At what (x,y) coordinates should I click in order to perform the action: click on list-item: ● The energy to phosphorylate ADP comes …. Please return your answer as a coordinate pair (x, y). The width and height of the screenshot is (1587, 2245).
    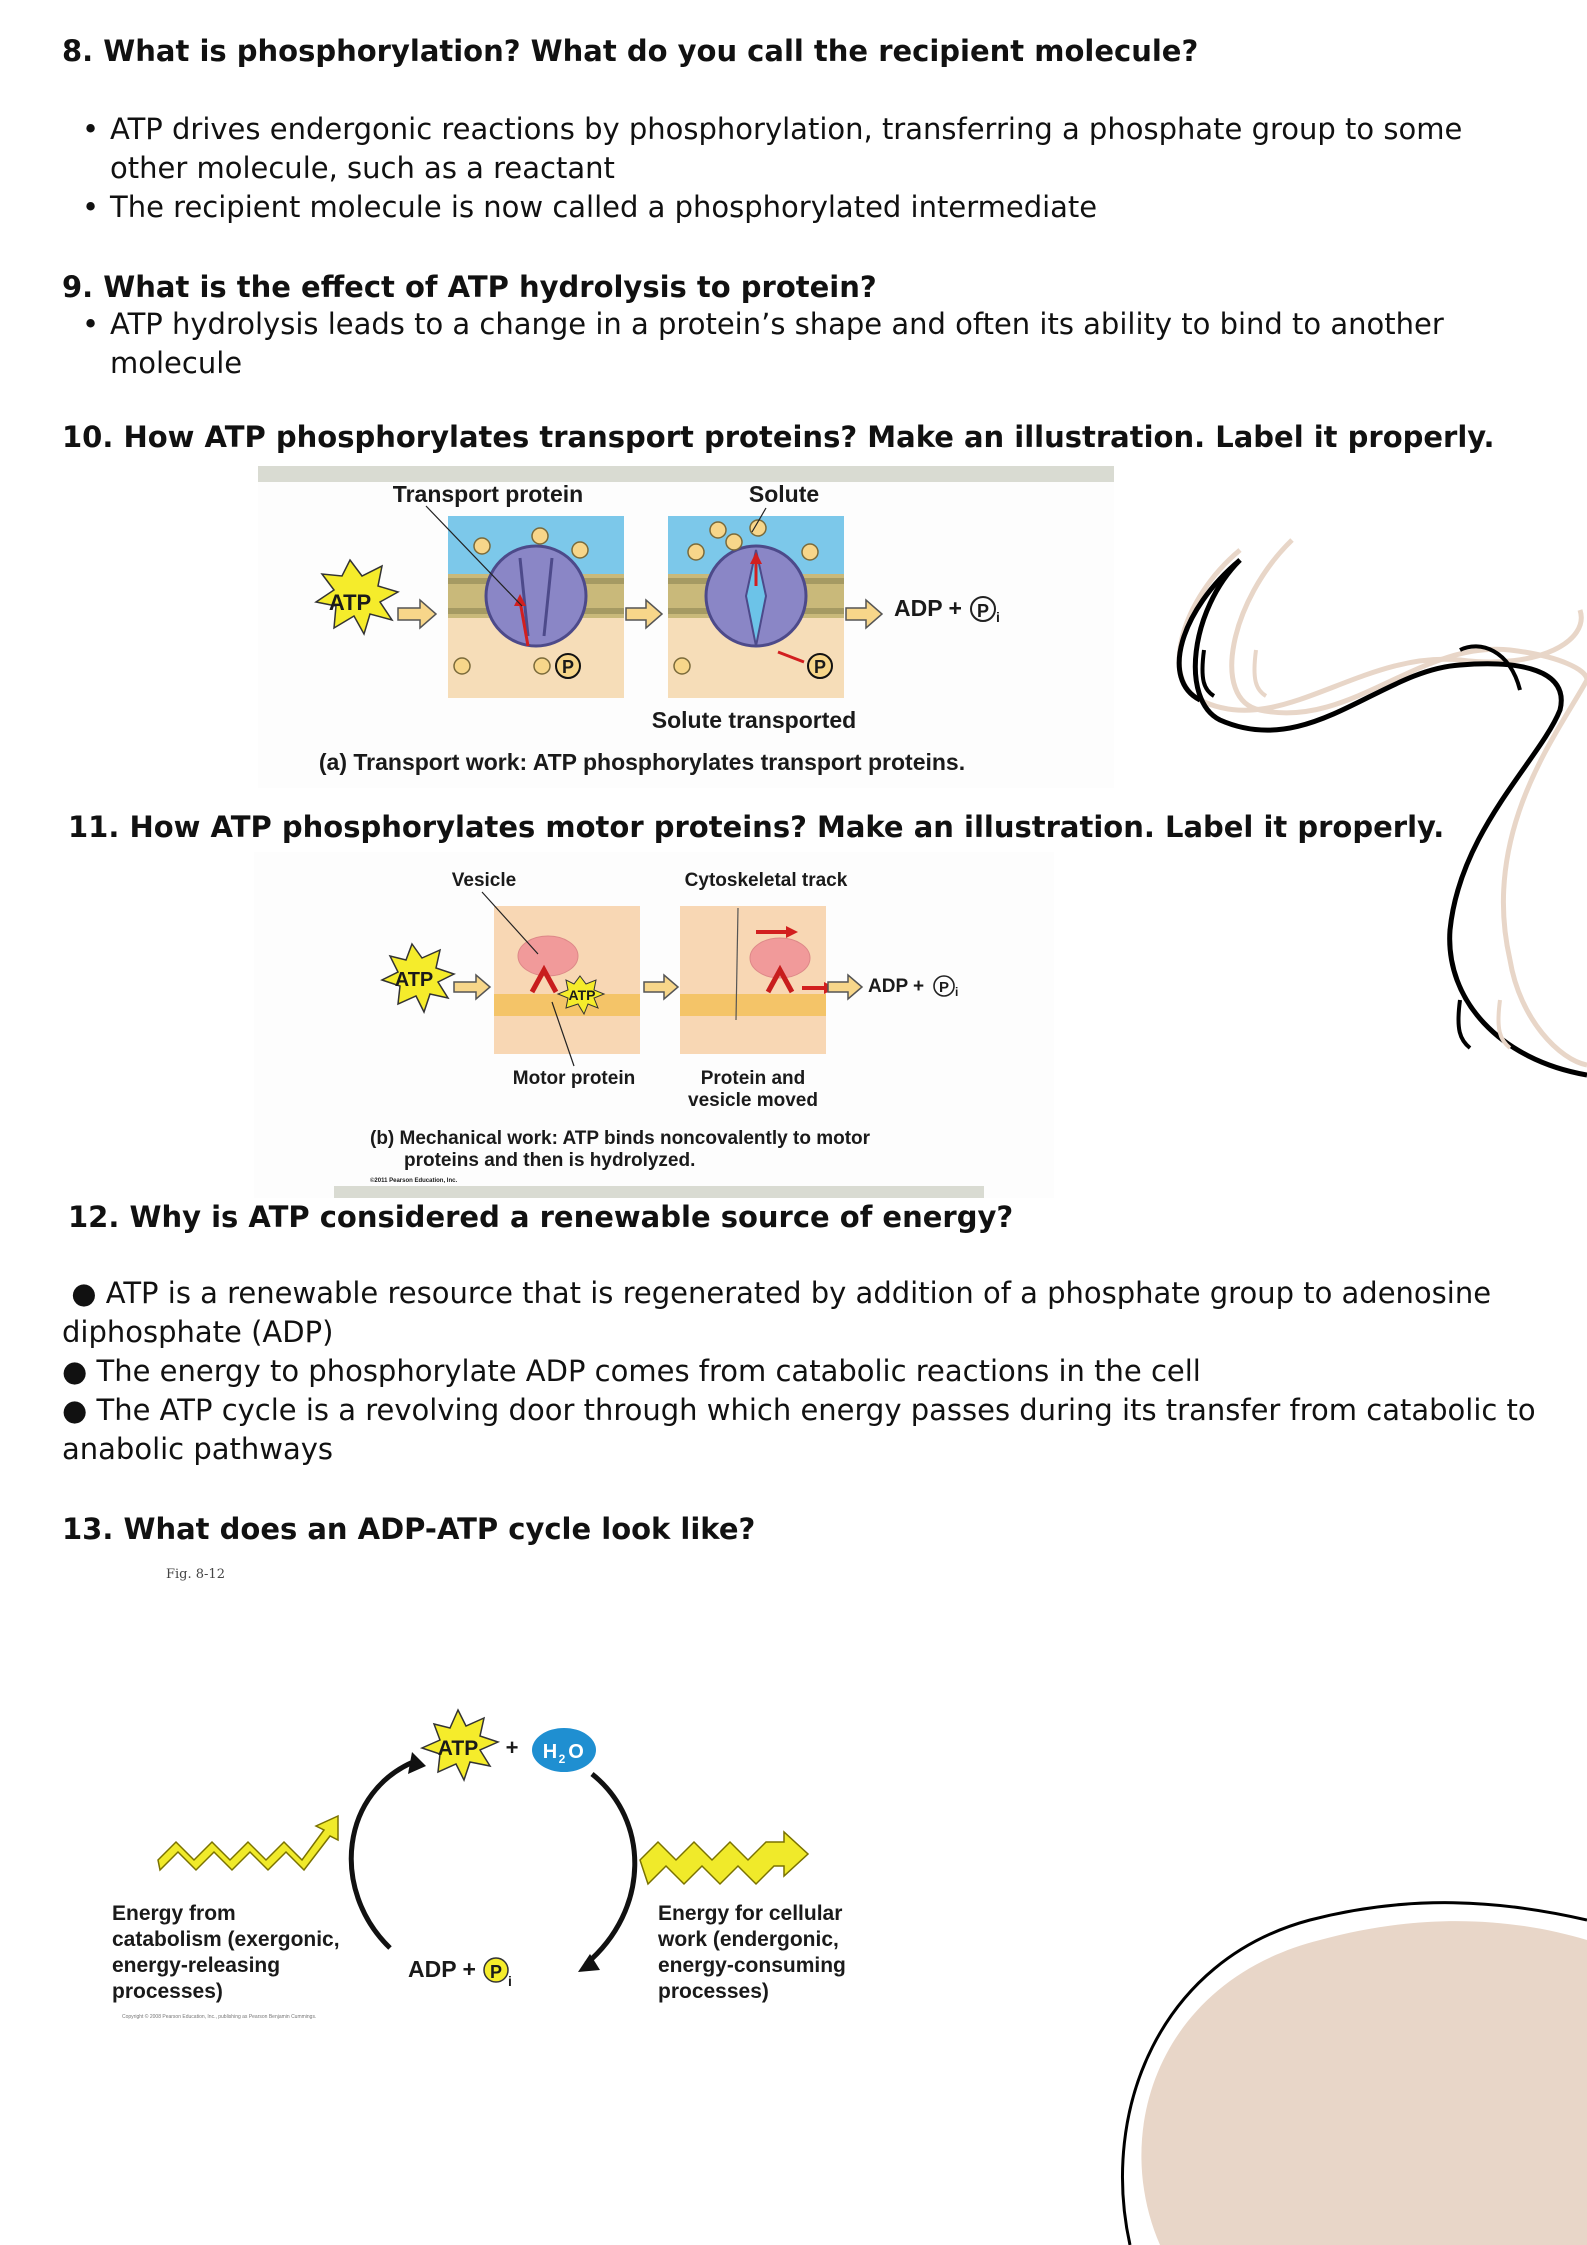
    Looking at the image, I should click on (631, 1371).